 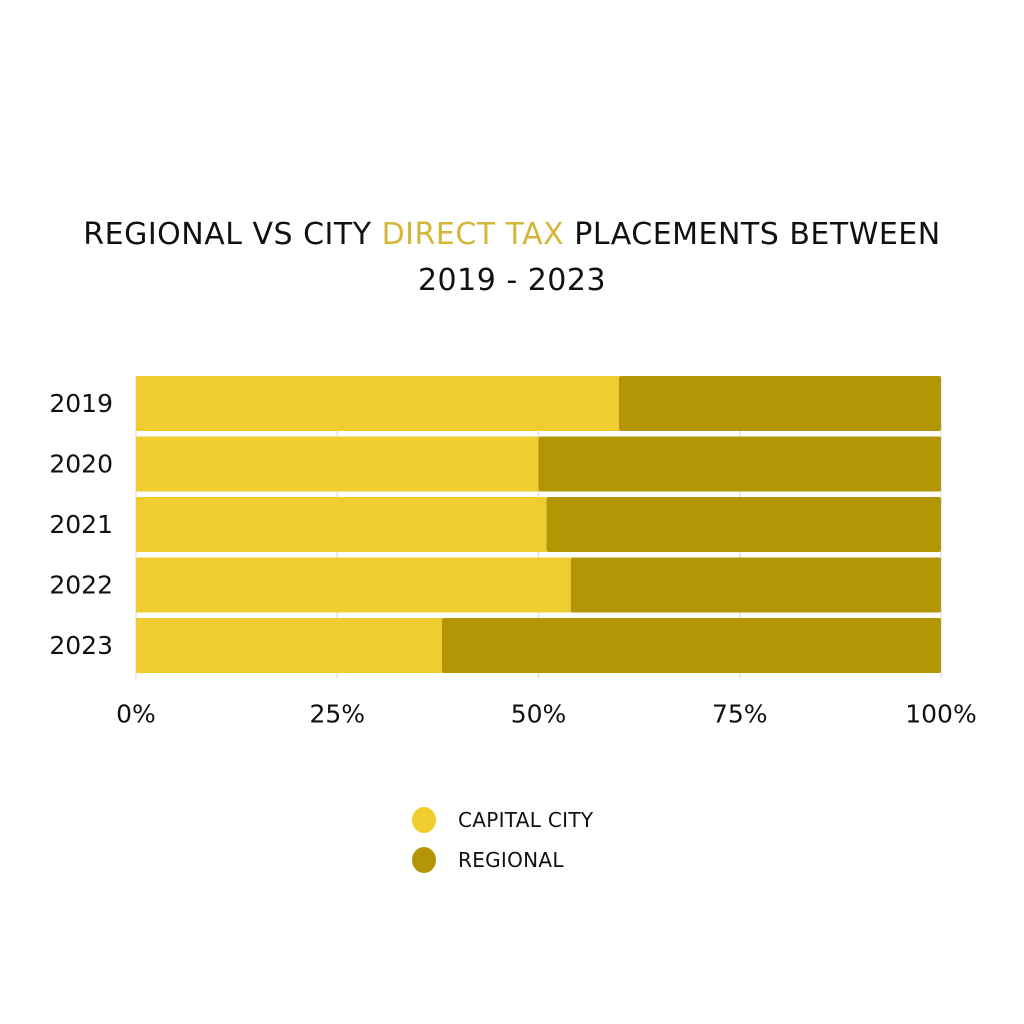 What do you see at coordinates (512, 280) in the screenshot?
I see `chart-title-line2: 2019 - 2023` at bounding box center [512, 280].